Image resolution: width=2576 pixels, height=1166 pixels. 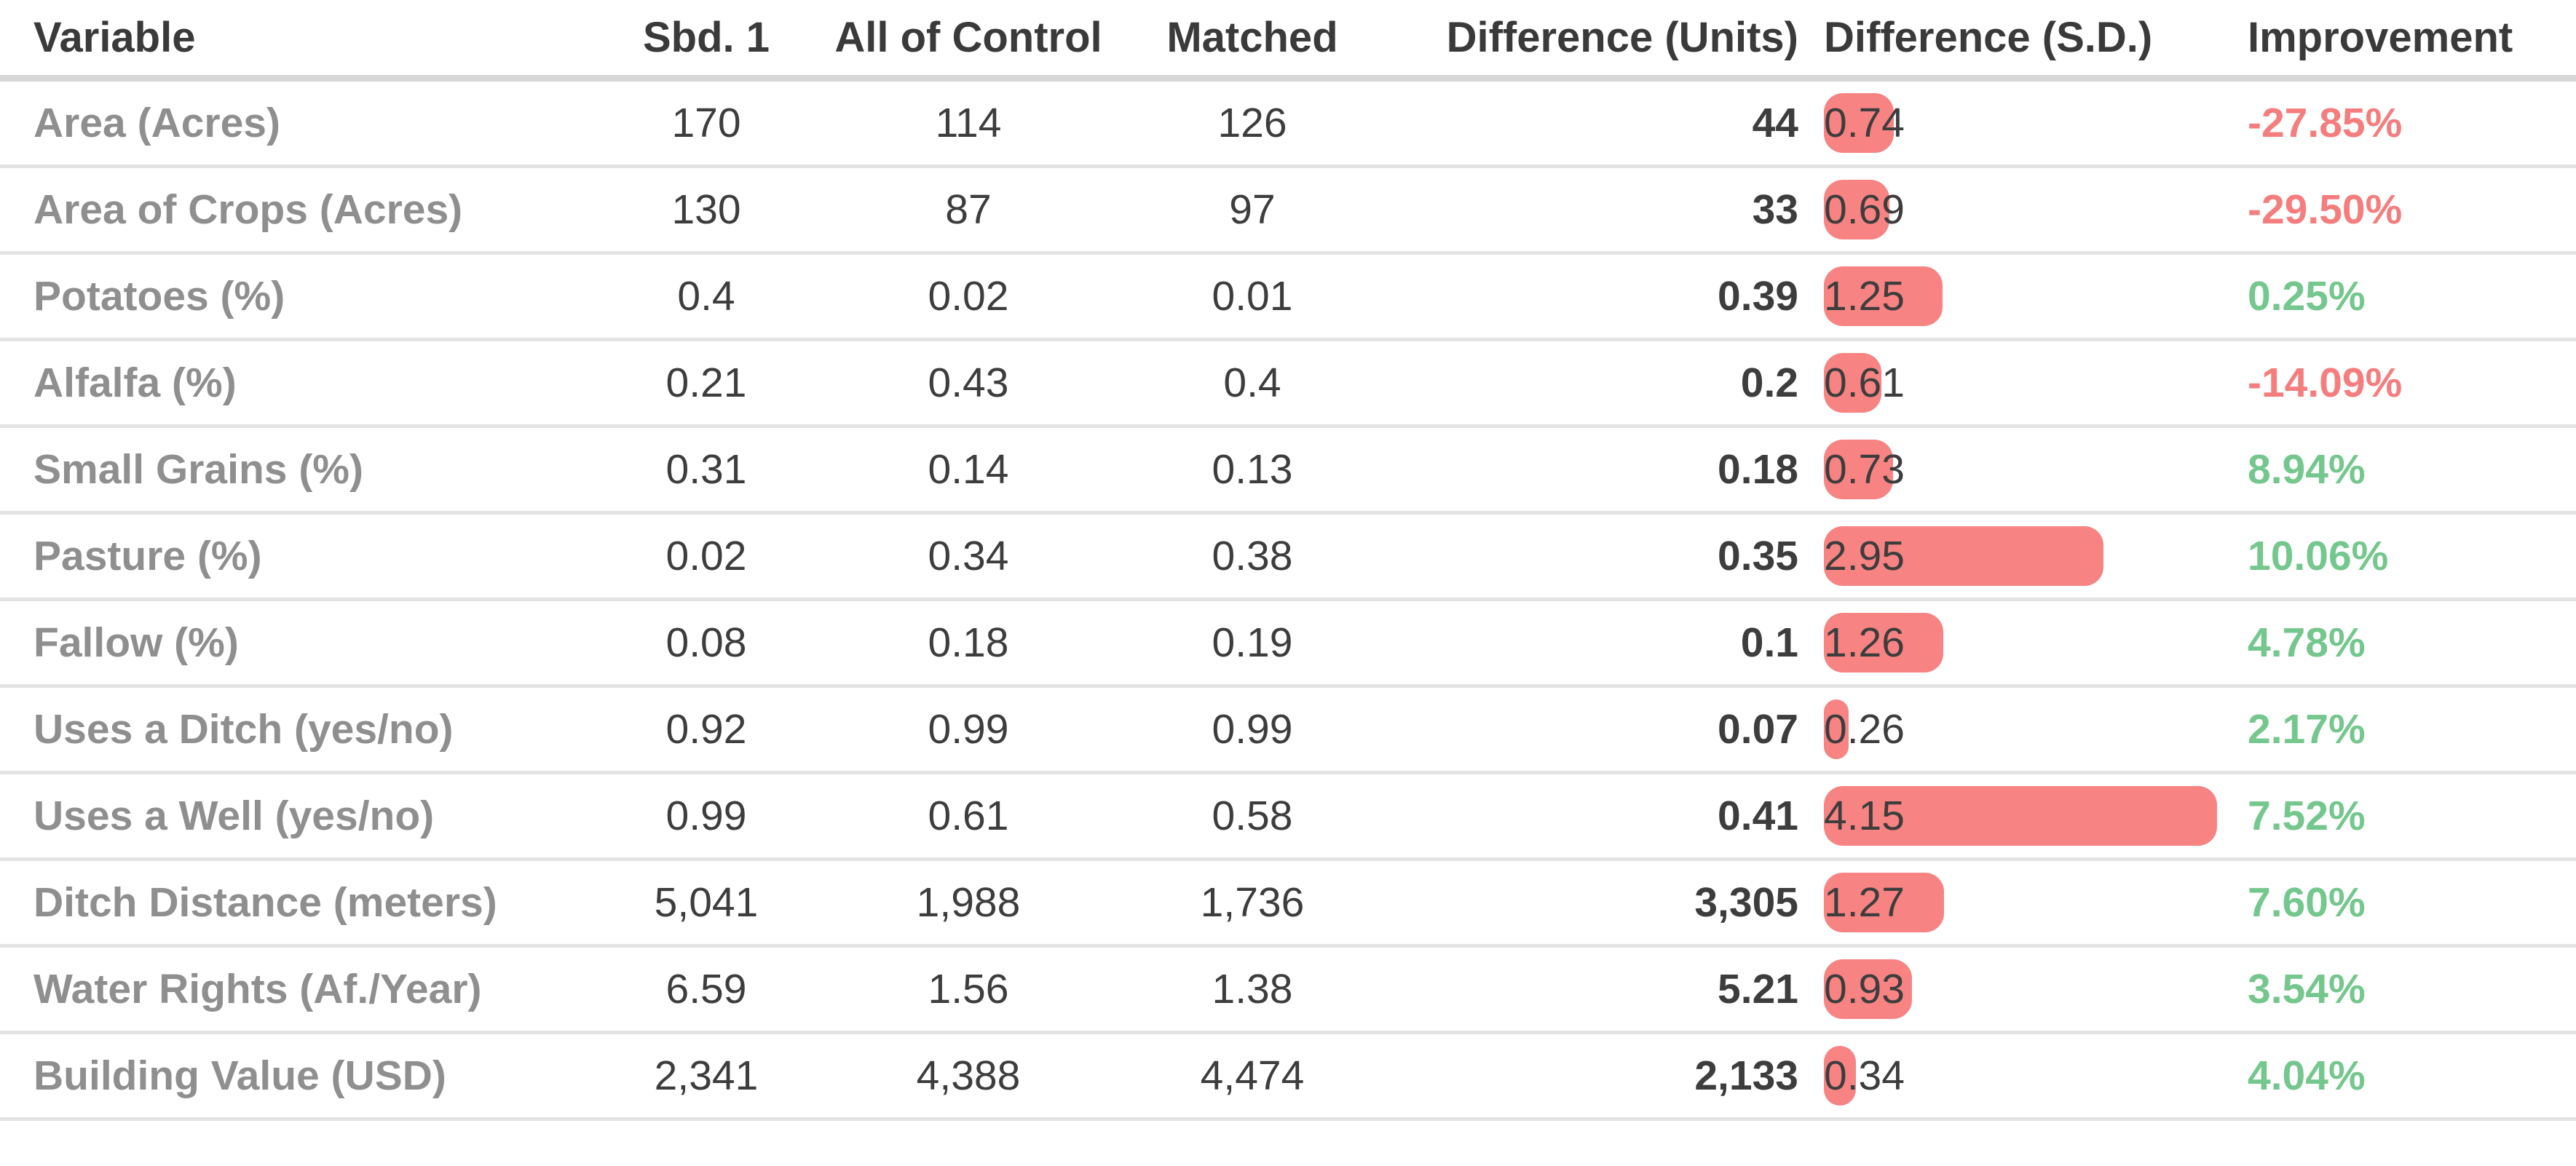 I want to click on sbd1-value: 0.4, so click(x=706, y=296).